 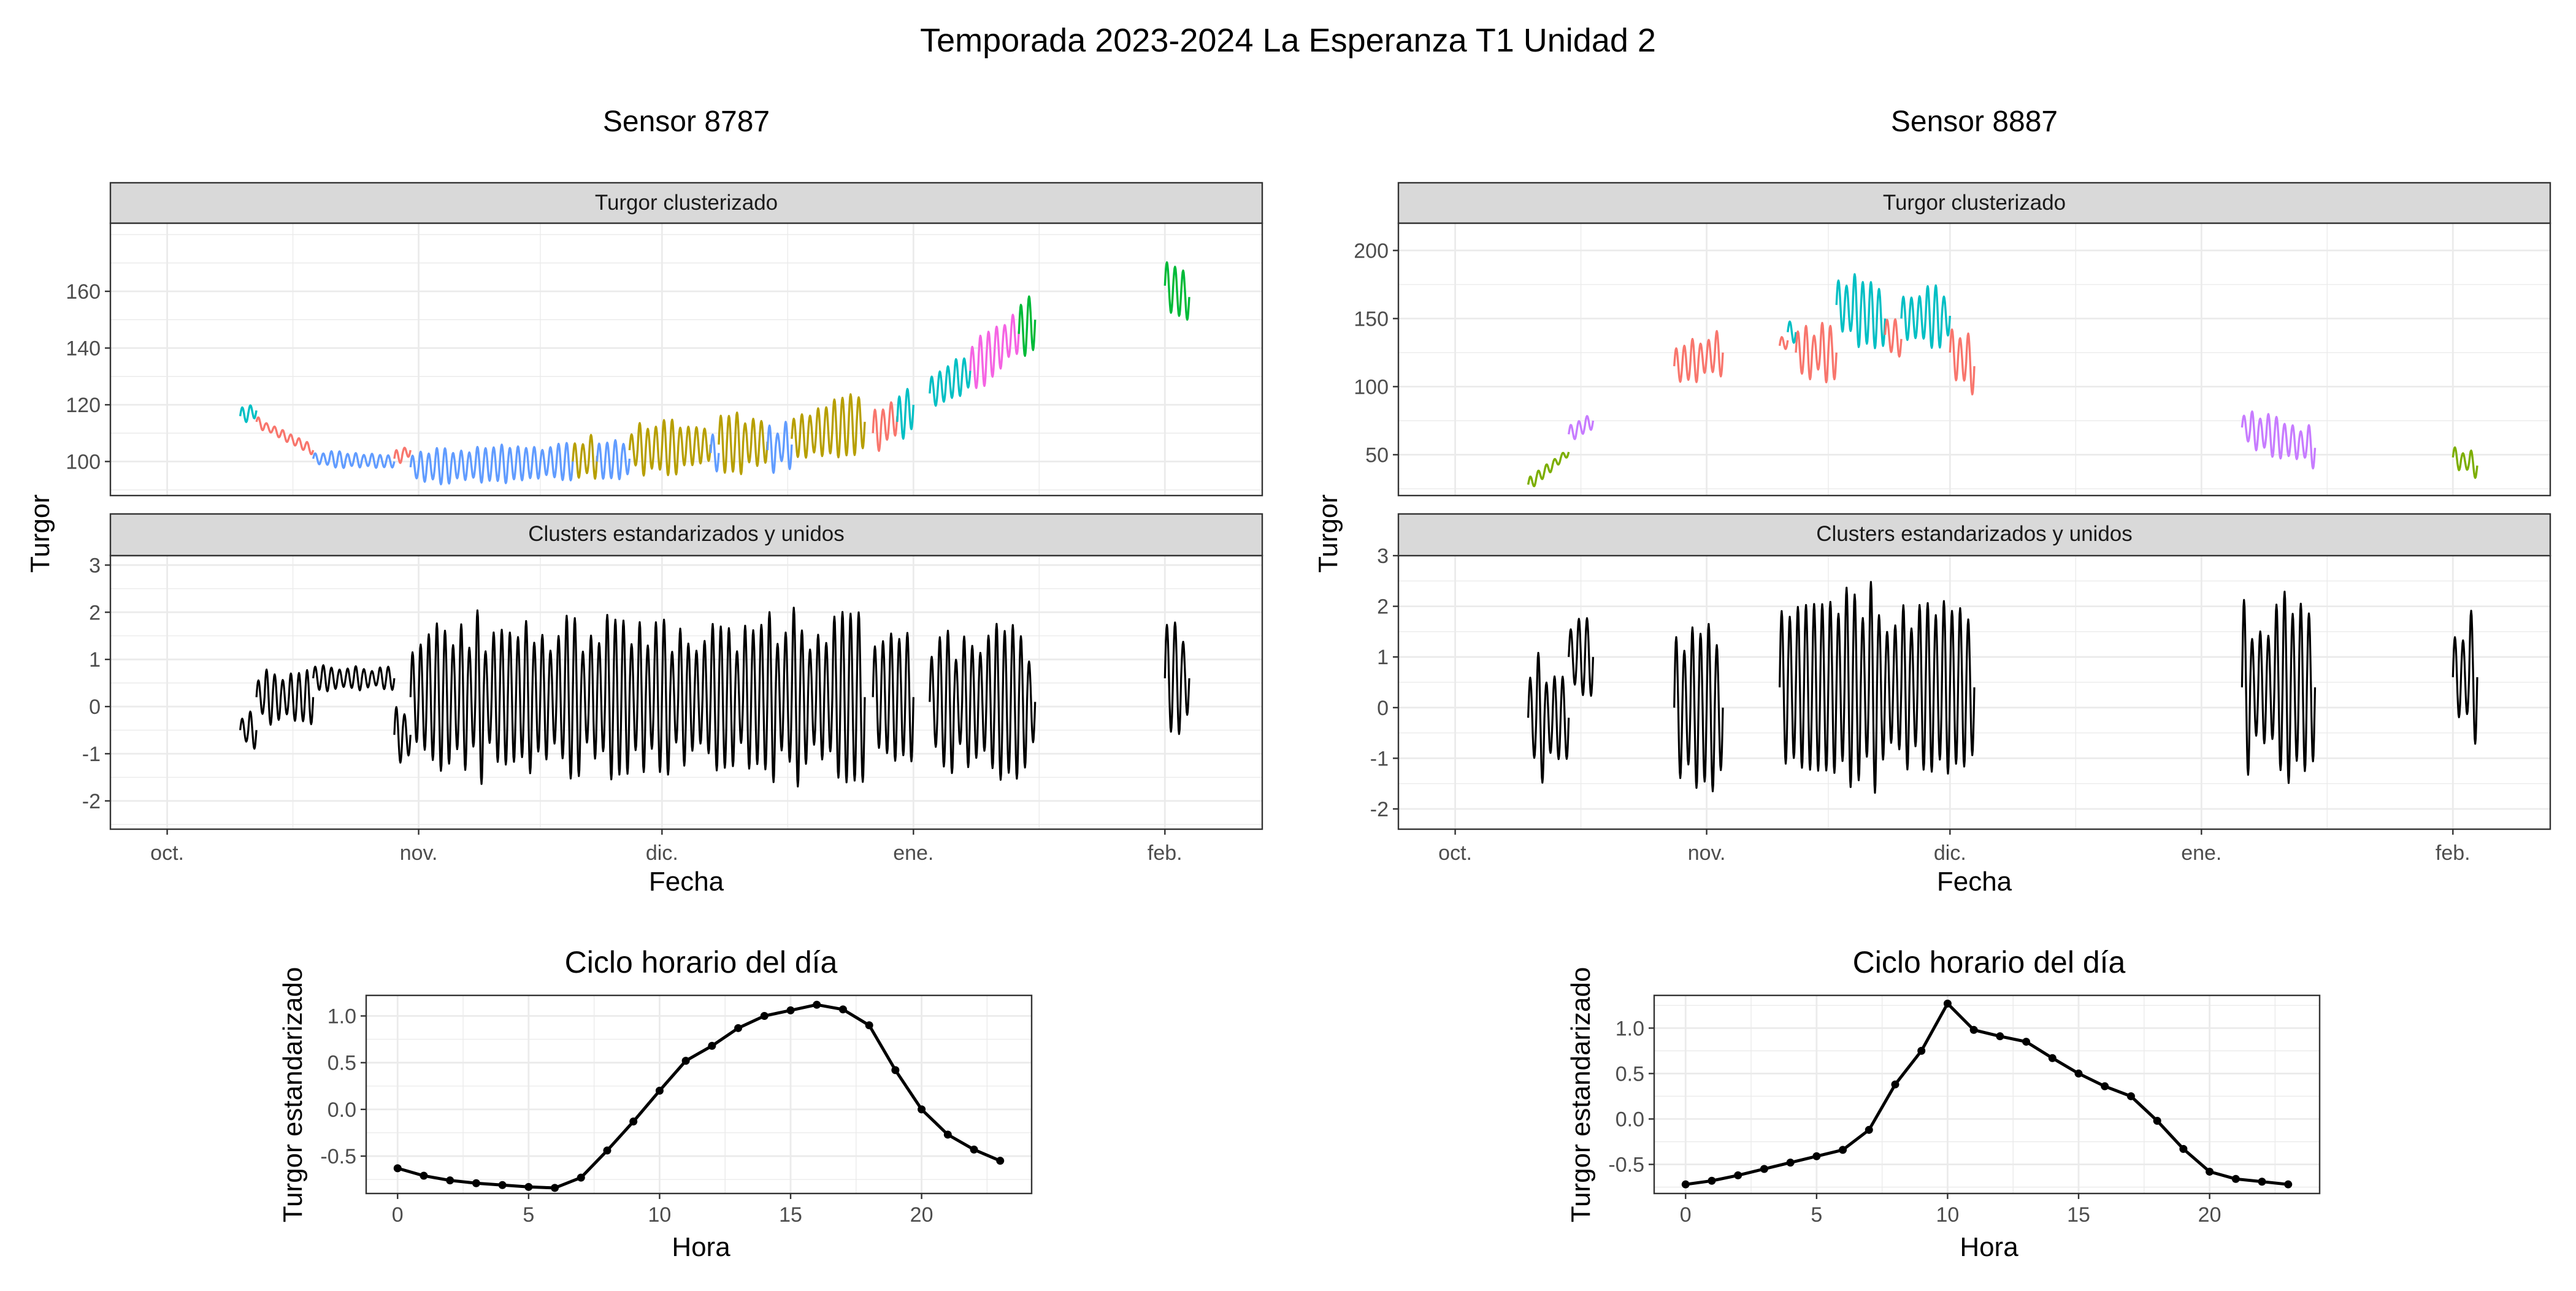 I want to click on x-tick-label: ene., so click(x=913, y=853).